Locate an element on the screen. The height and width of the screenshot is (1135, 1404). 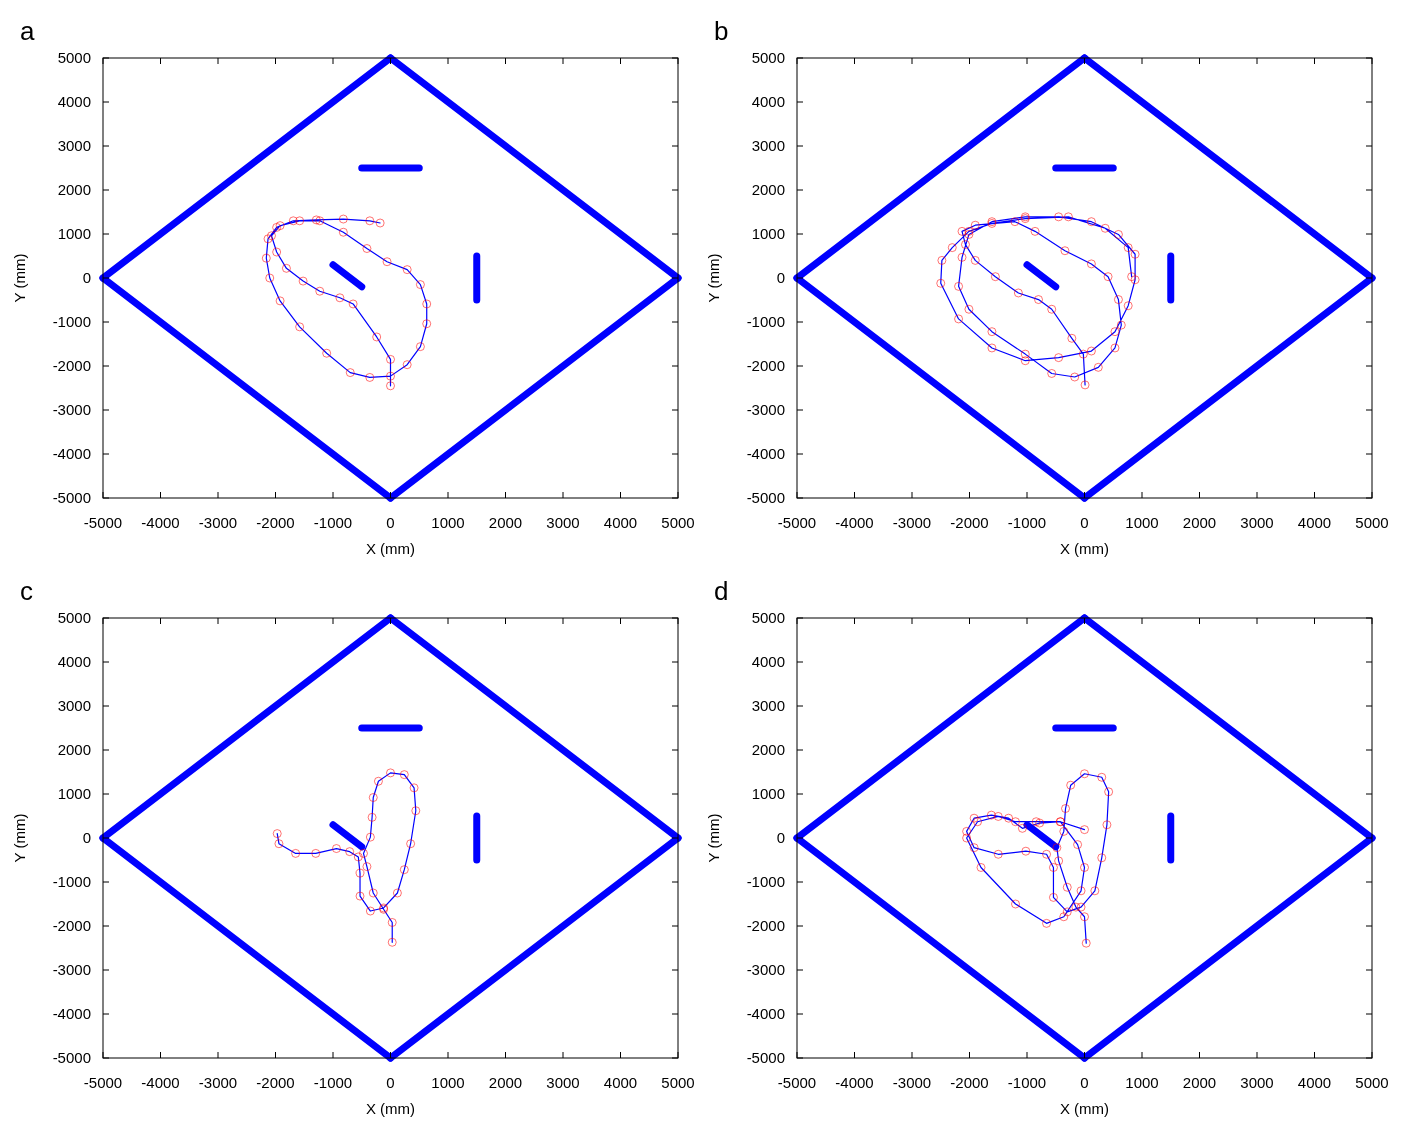
chart-title: a is located at coordinates (27, 31).